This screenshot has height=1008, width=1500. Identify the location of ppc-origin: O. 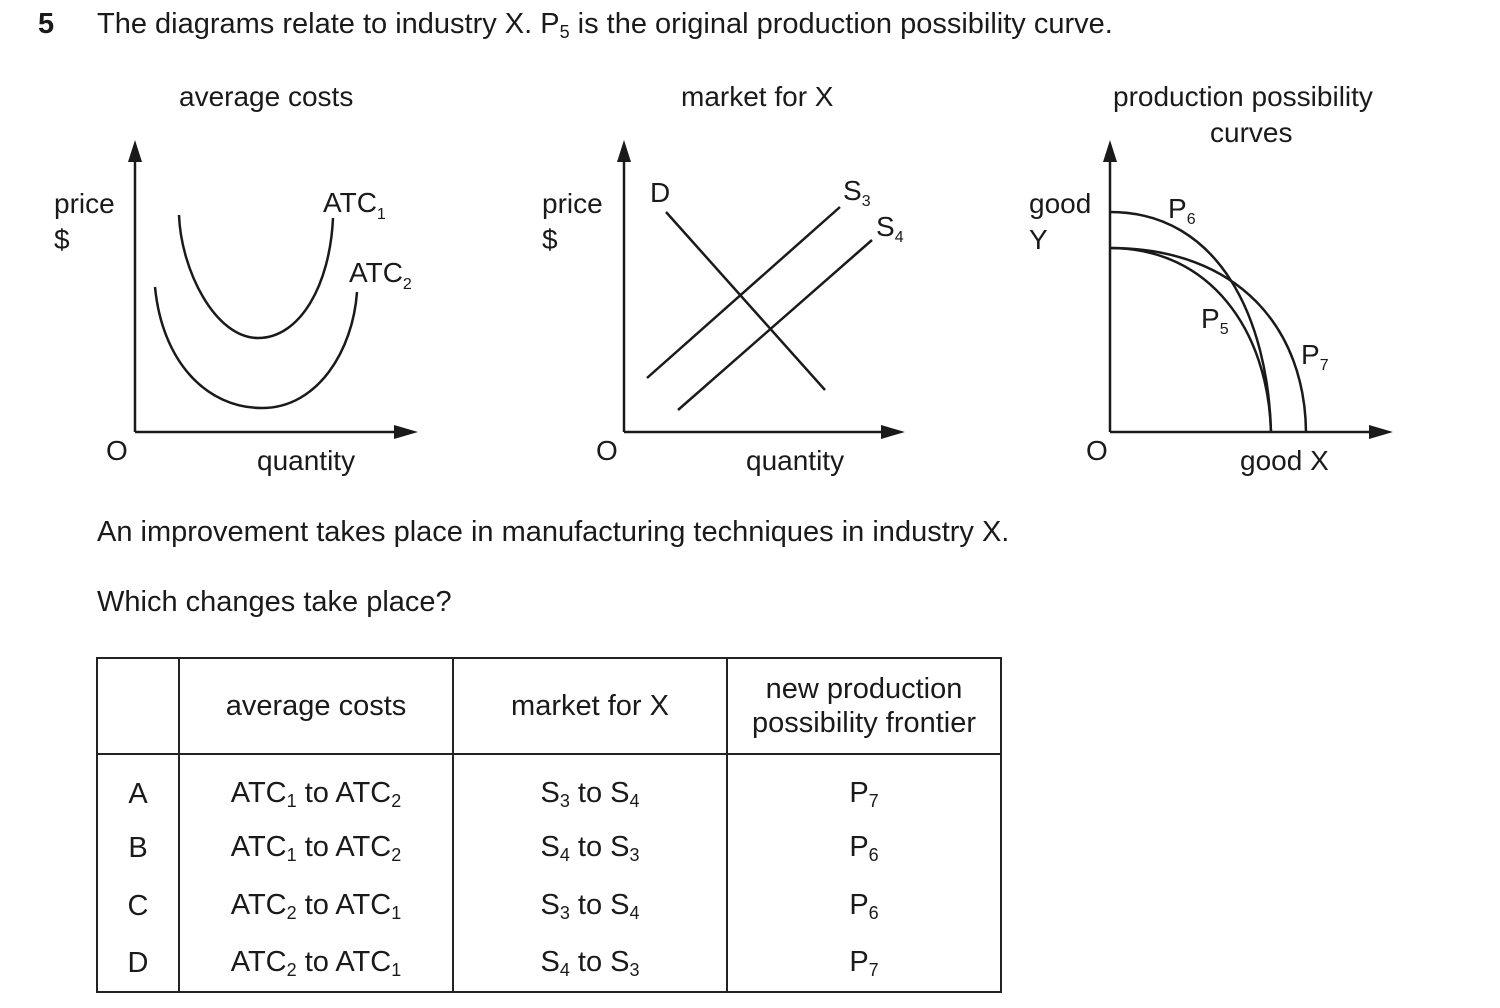
(1097, 450).